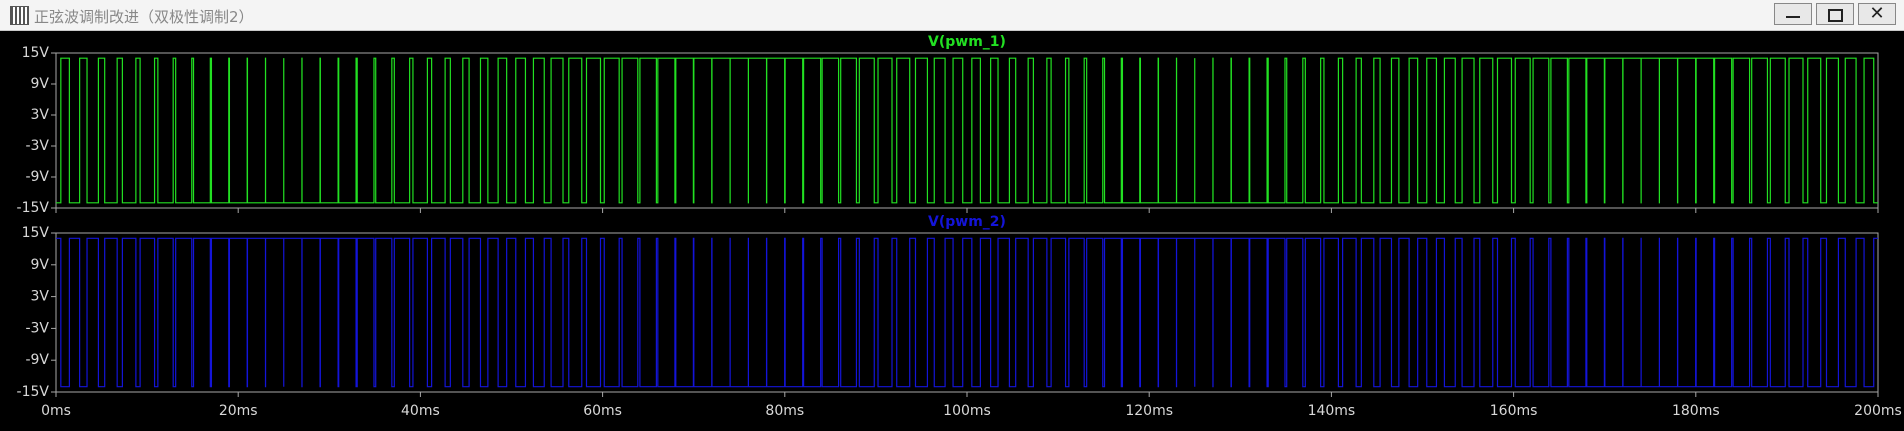 This screenshot has height=431, width=1904. I want to click on x-tick-label: 180ms, so click(1696, 411).